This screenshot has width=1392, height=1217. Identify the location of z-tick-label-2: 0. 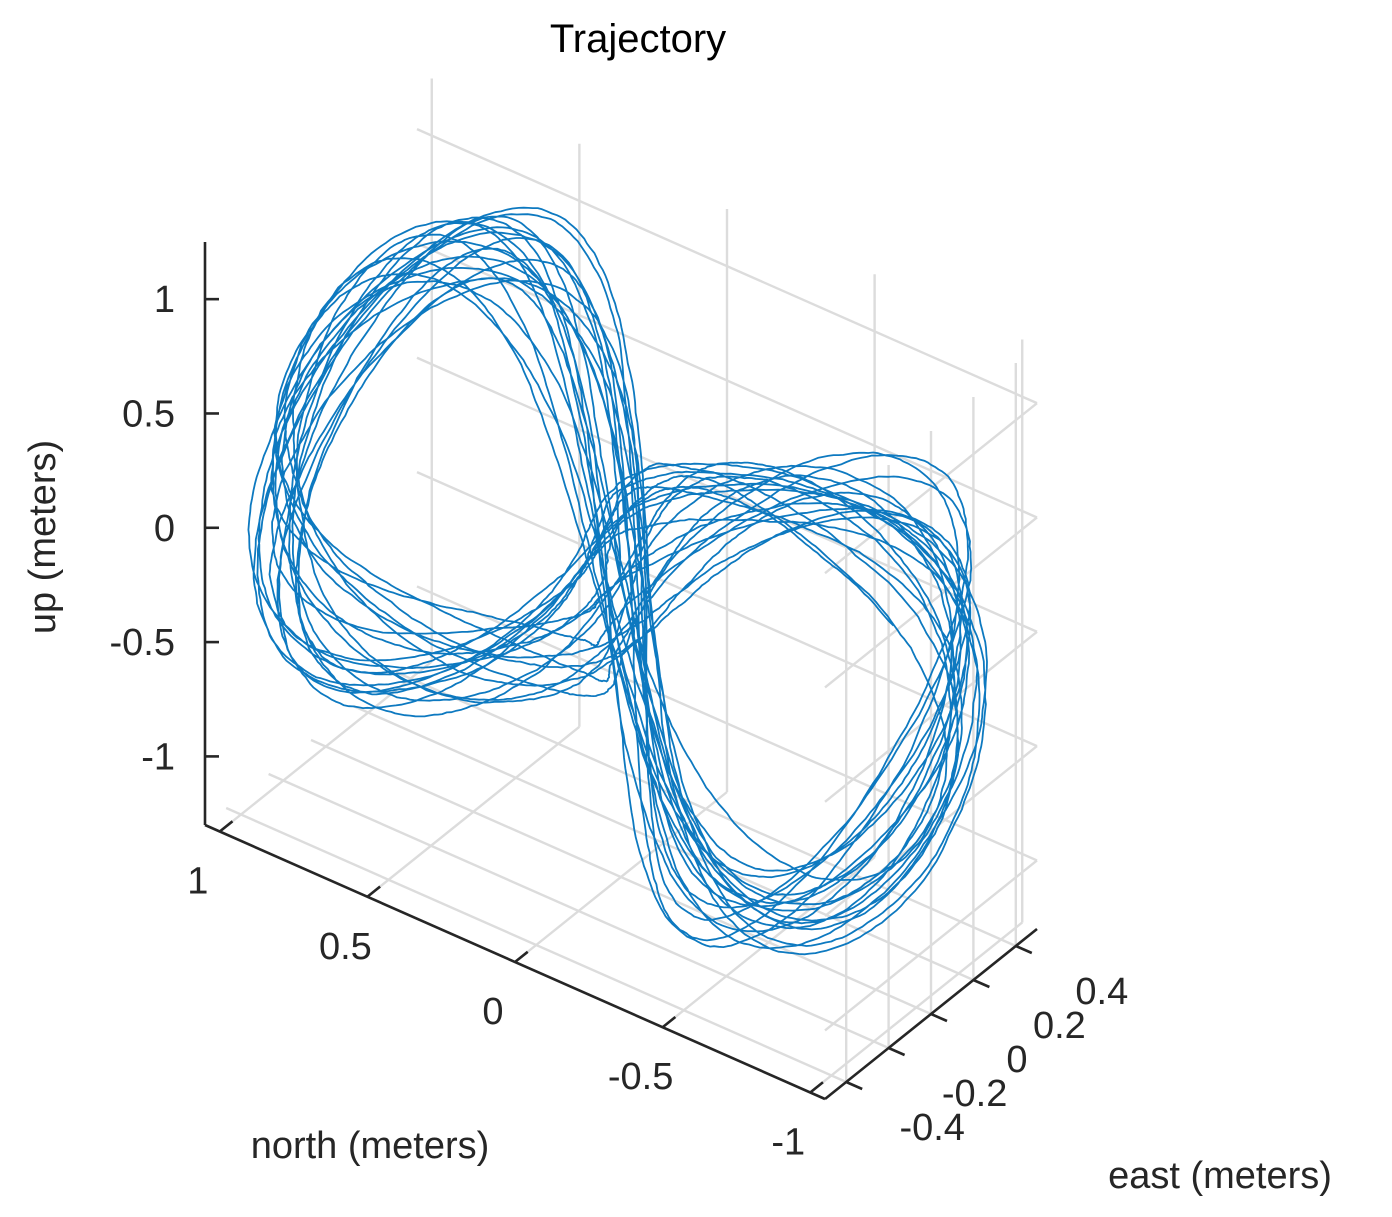
(164, 529).